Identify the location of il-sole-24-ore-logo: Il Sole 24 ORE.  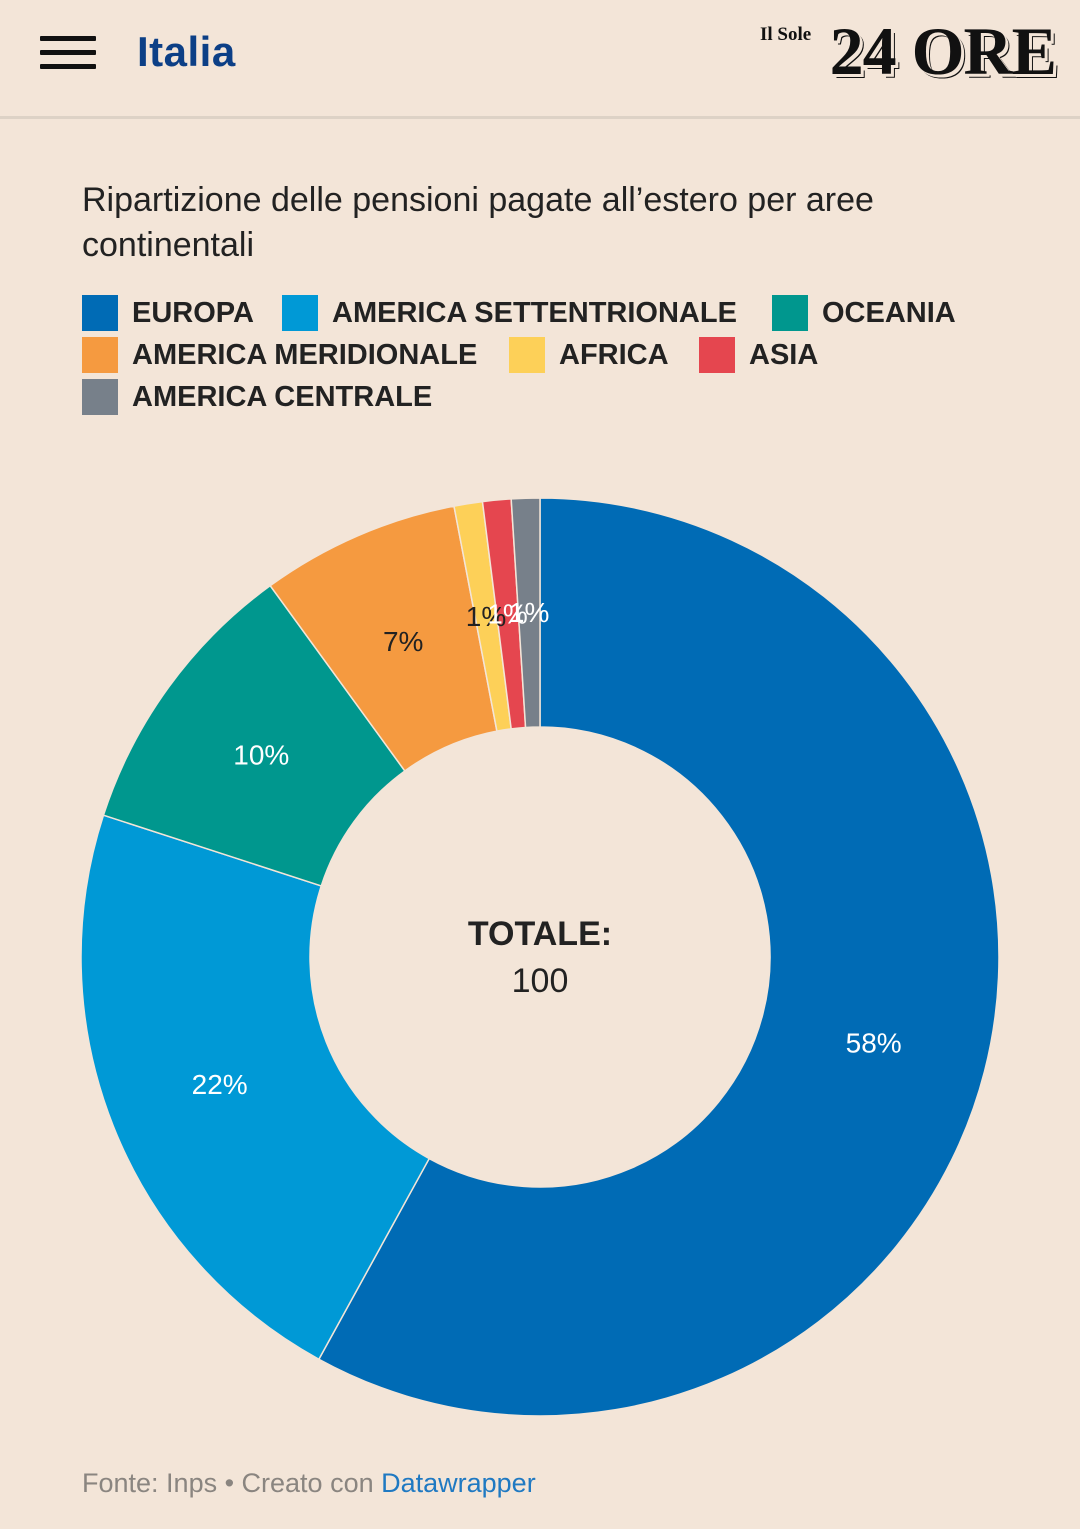
(906, 51).